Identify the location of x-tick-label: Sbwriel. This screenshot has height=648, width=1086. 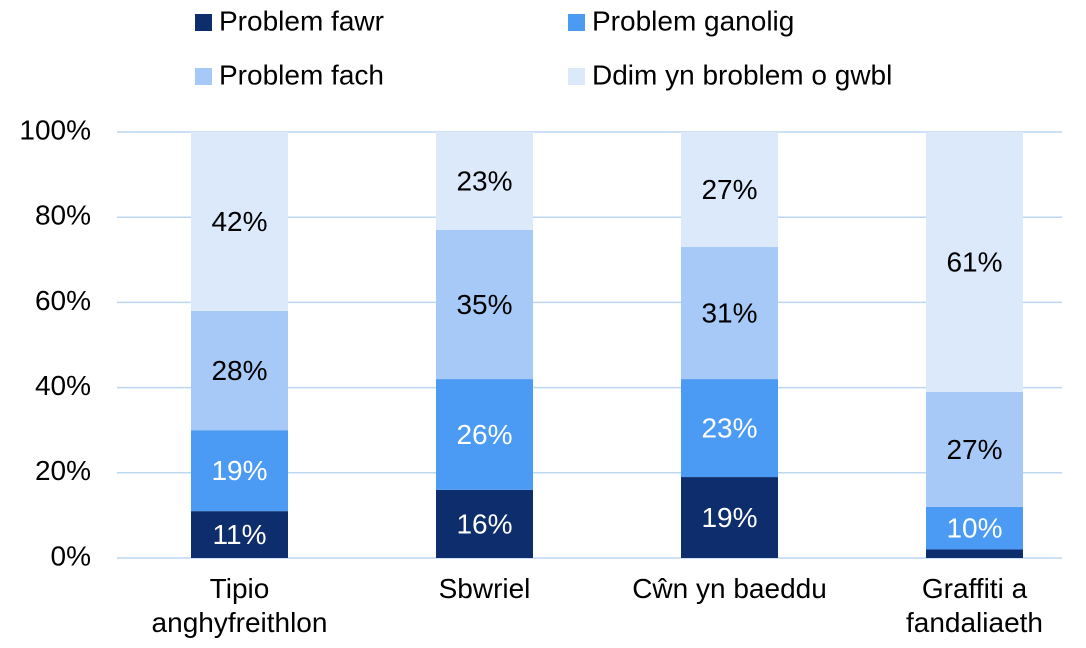
(484, 588).